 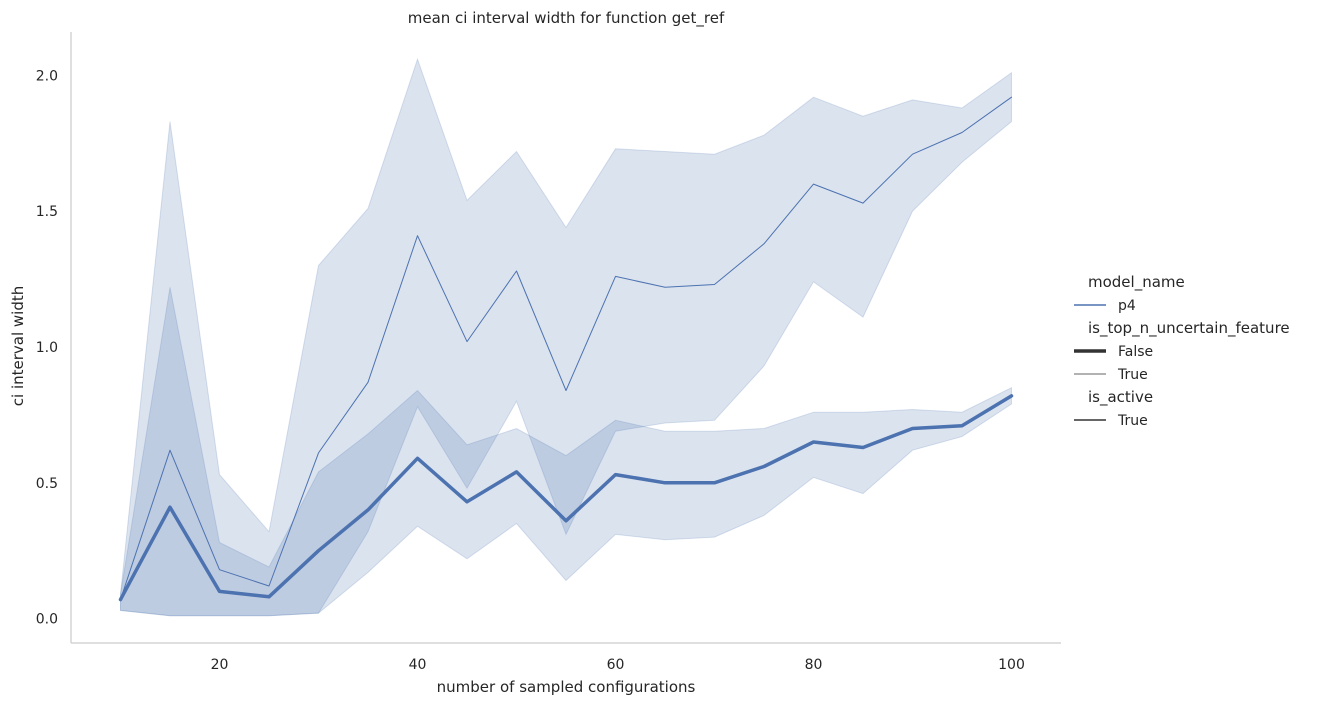 What do you see at coordinates (1189, 328) in the screenshot?
I see `legend-title: is_top_n_uncertain_feature` at bounding box center [1189, 328].